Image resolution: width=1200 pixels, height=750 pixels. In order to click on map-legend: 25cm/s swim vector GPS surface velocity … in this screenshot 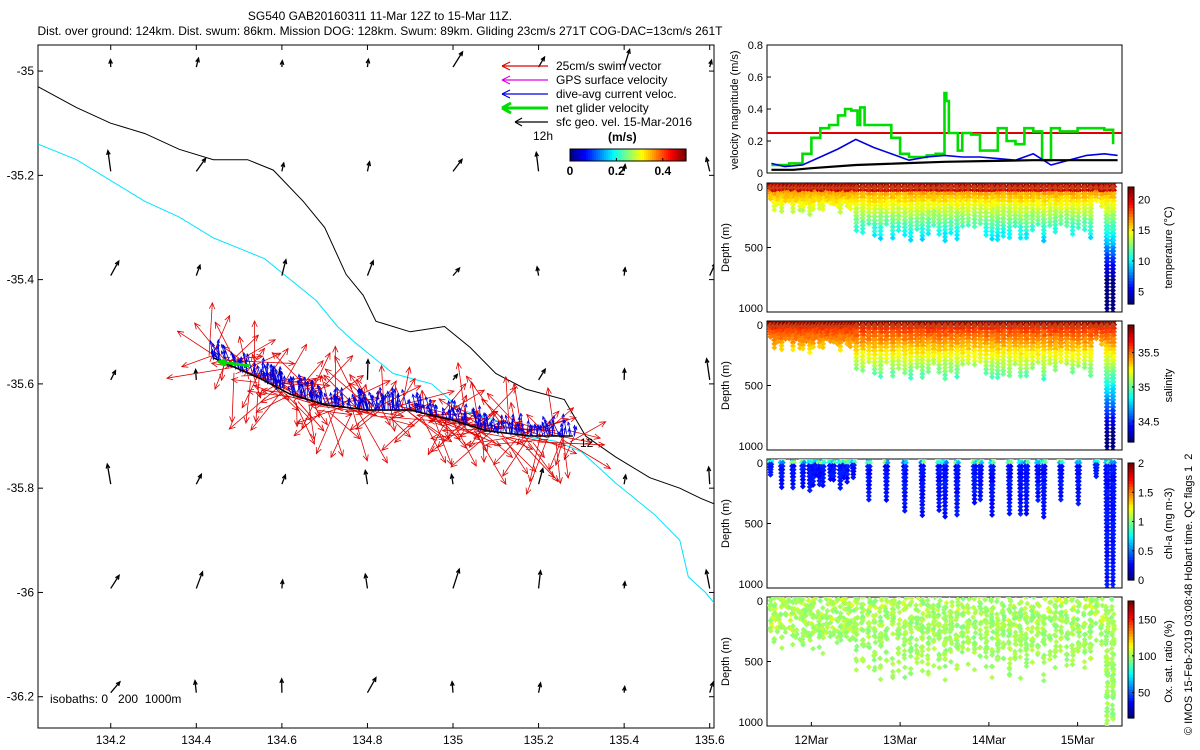, I will do `click(596, 101)`.